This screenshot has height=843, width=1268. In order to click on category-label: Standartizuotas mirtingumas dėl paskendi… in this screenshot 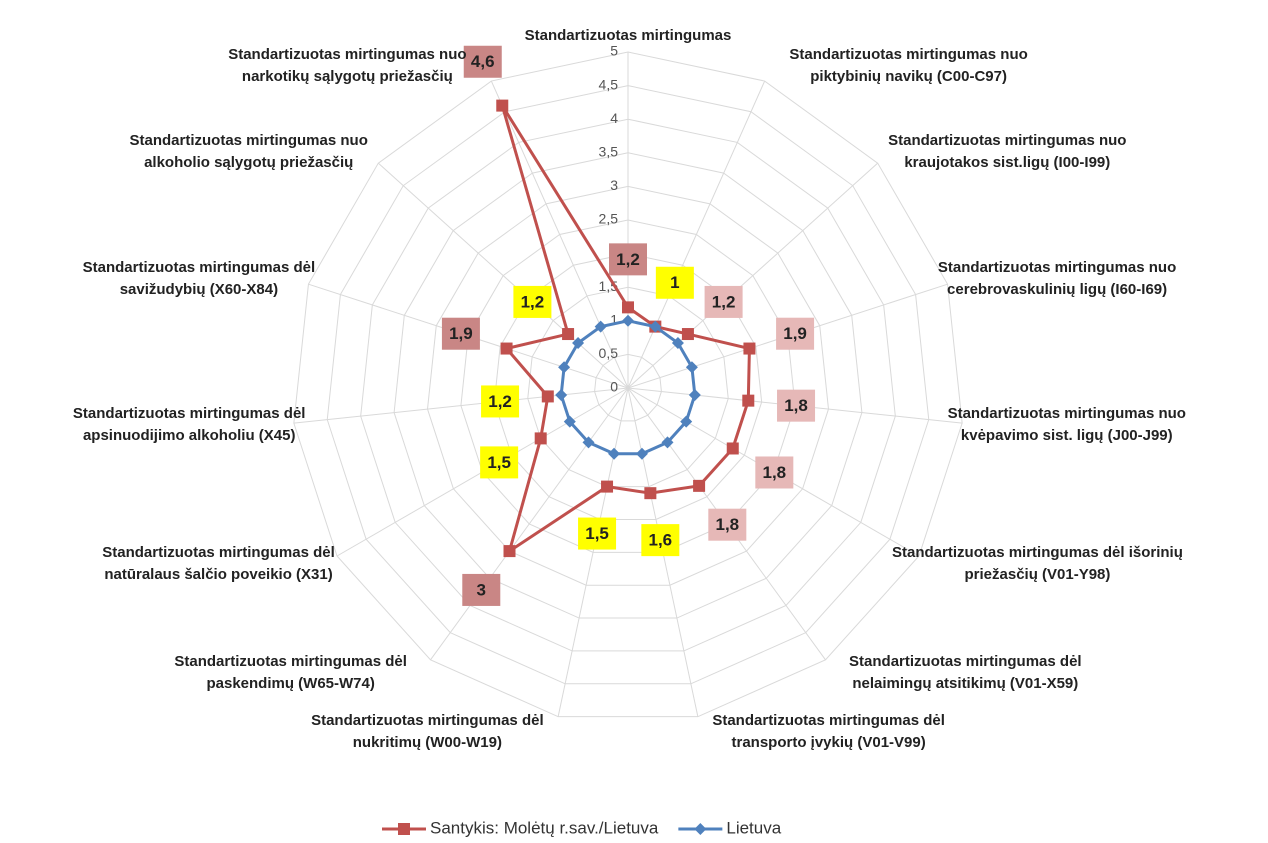, I will do `click(290, 672)`.